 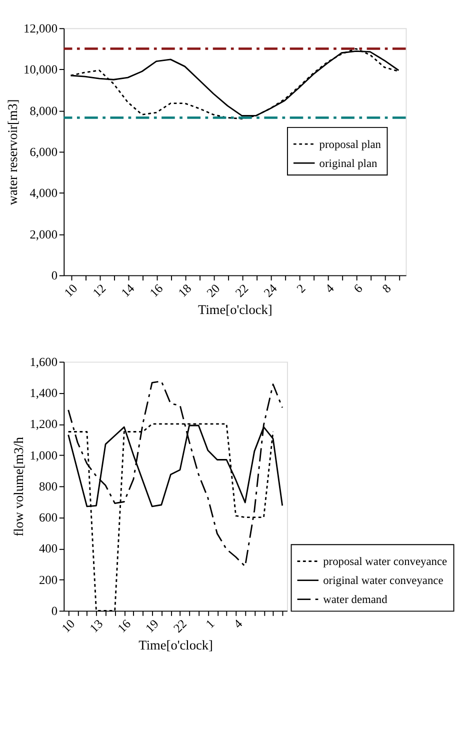 I want to click on x-tick-label: 8, so click(x=386, y=288).